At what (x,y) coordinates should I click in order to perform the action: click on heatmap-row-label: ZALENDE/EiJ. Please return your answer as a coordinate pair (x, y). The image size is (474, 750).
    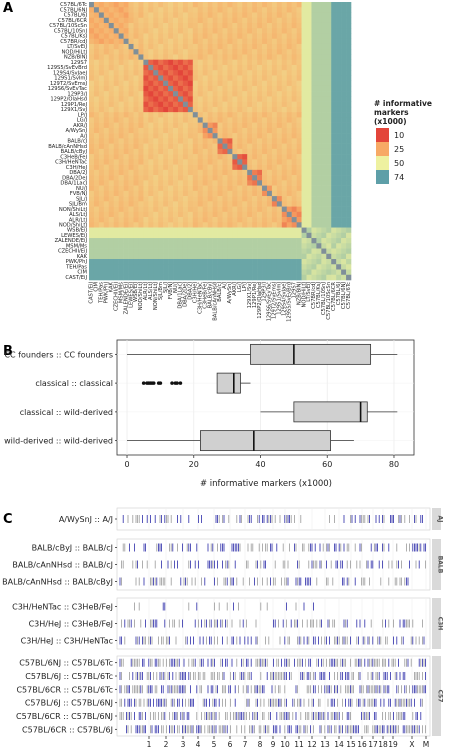
    Looking at the image, I should click on (71, 241).